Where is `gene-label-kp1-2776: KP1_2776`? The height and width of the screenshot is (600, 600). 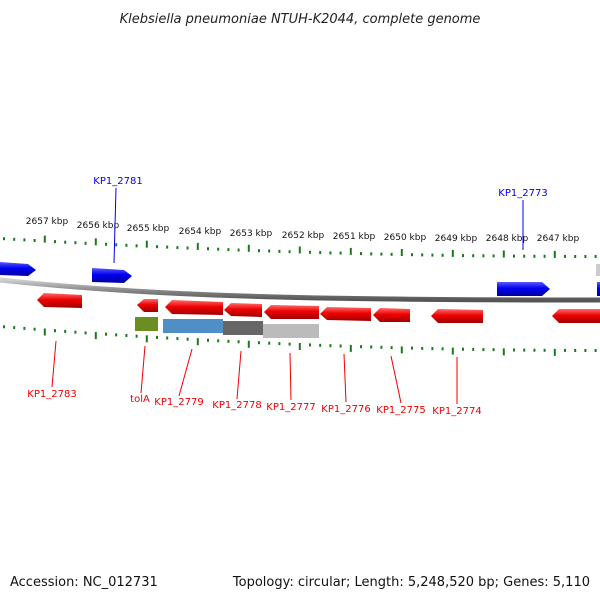 gene-label-kp1-2776: KP1_2776 is located at coordinates (345, 409).